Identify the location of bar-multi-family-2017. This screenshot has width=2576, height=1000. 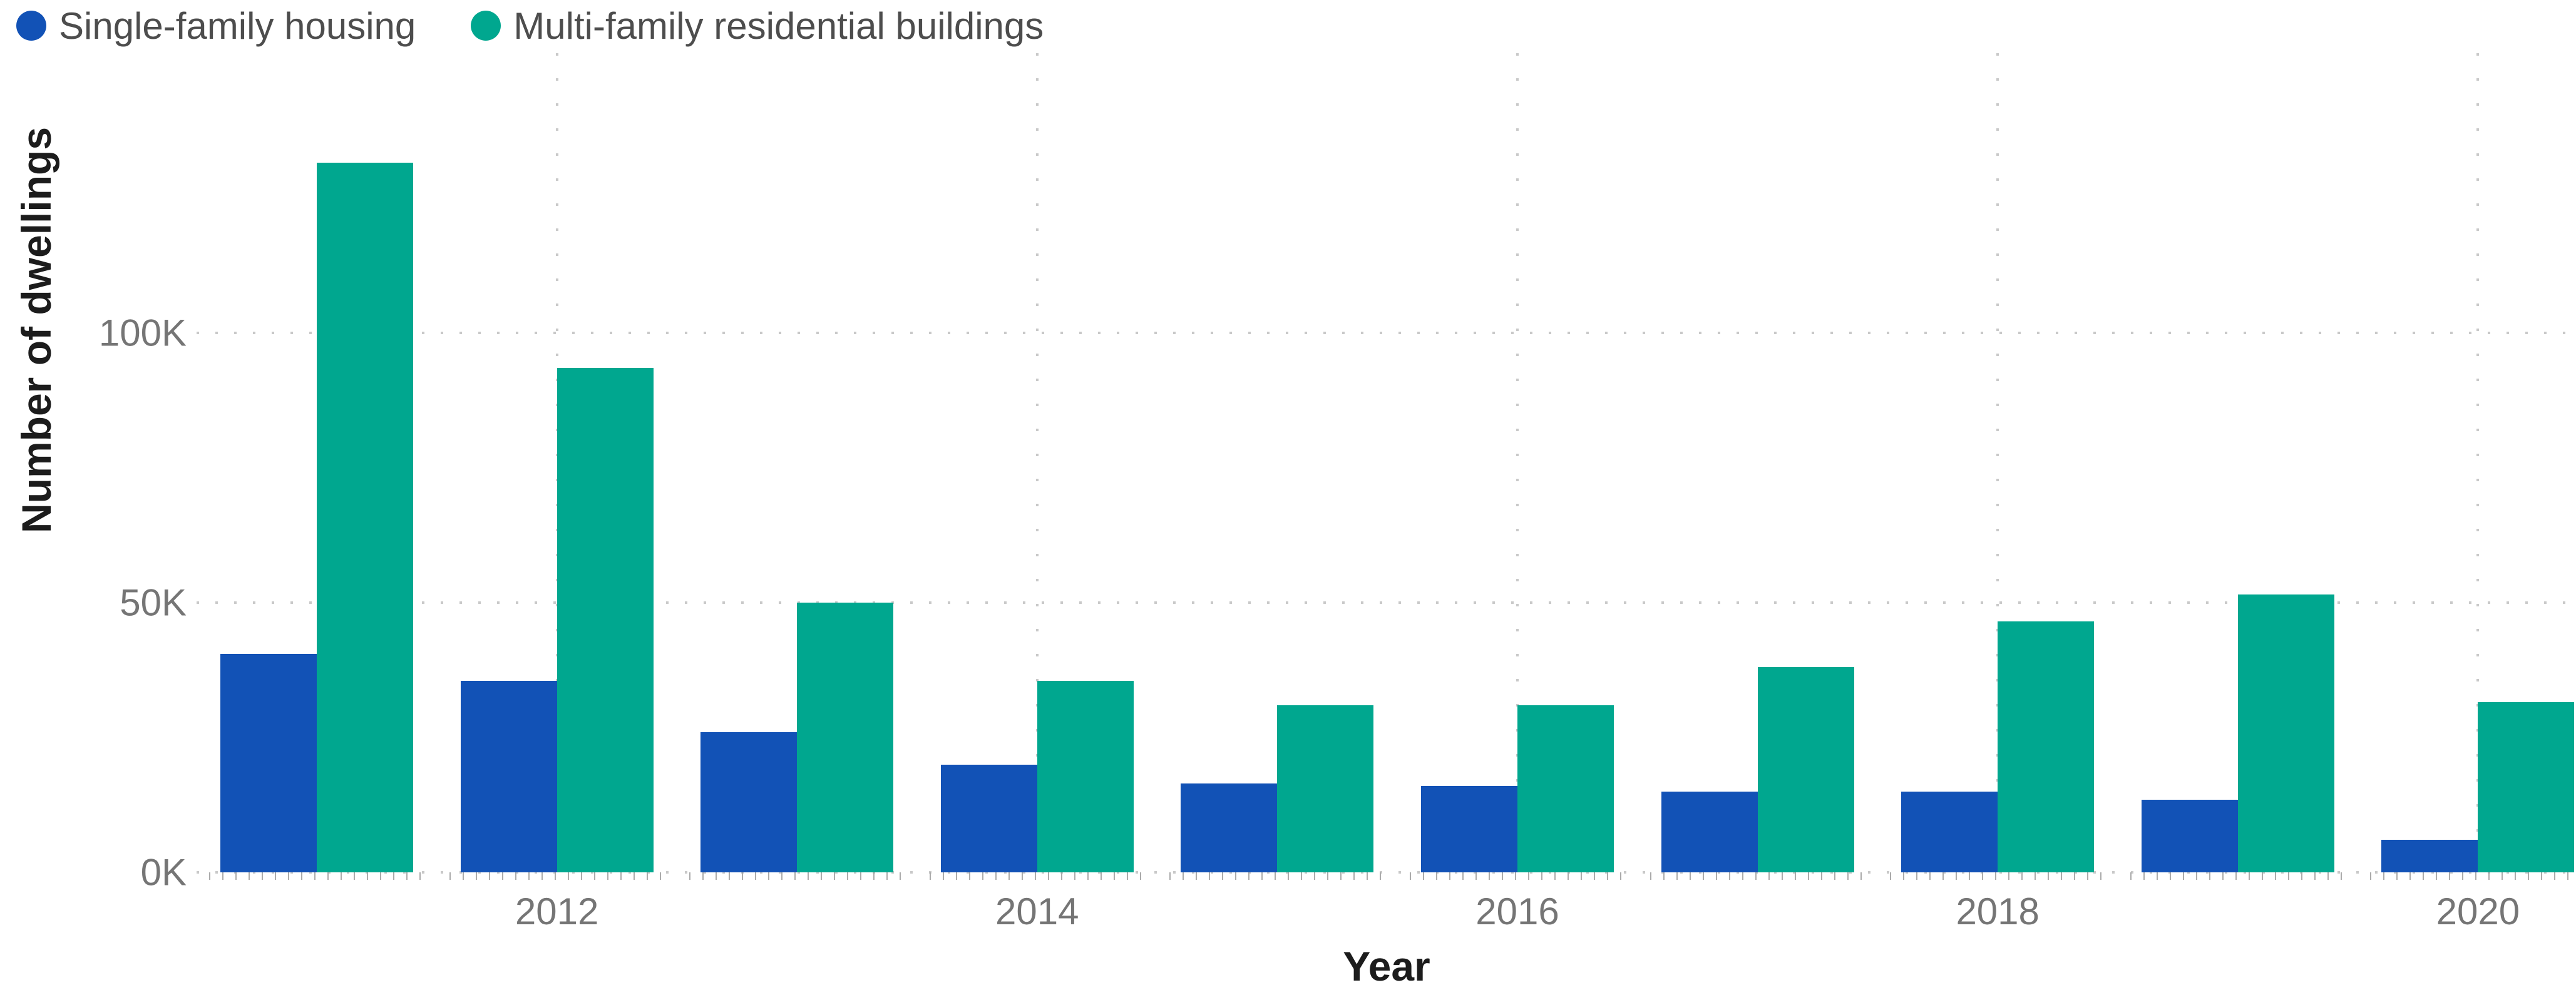
(1805, 769).